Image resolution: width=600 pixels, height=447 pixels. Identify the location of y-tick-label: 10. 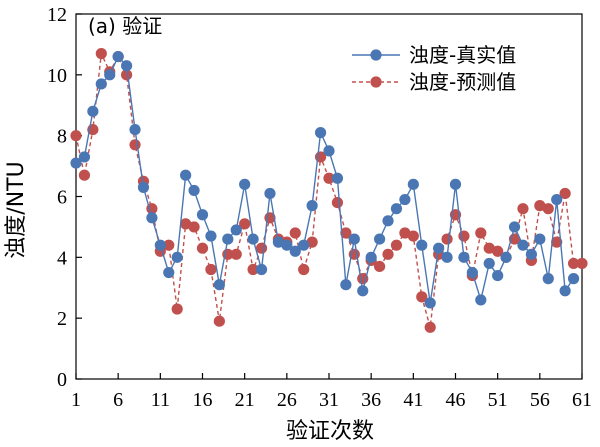
(57, 76).